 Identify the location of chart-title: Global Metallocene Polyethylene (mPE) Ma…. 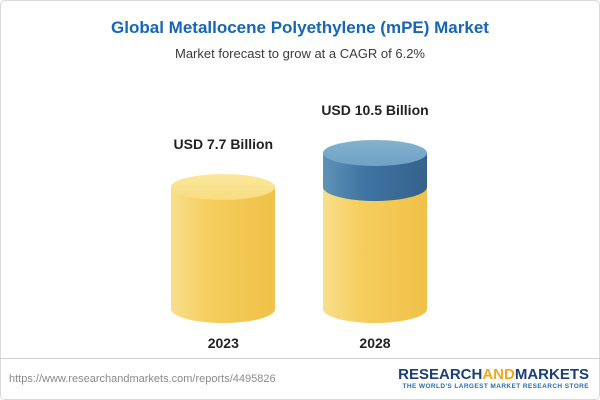
(300, 27).